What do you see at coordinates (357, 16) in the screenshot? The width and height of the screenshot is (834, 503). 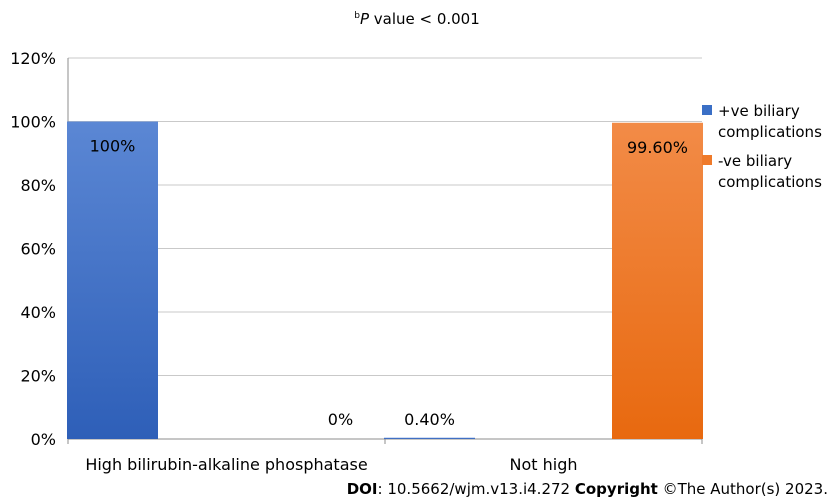 I see `title-superscript: b` at bounding box center [357, 16].